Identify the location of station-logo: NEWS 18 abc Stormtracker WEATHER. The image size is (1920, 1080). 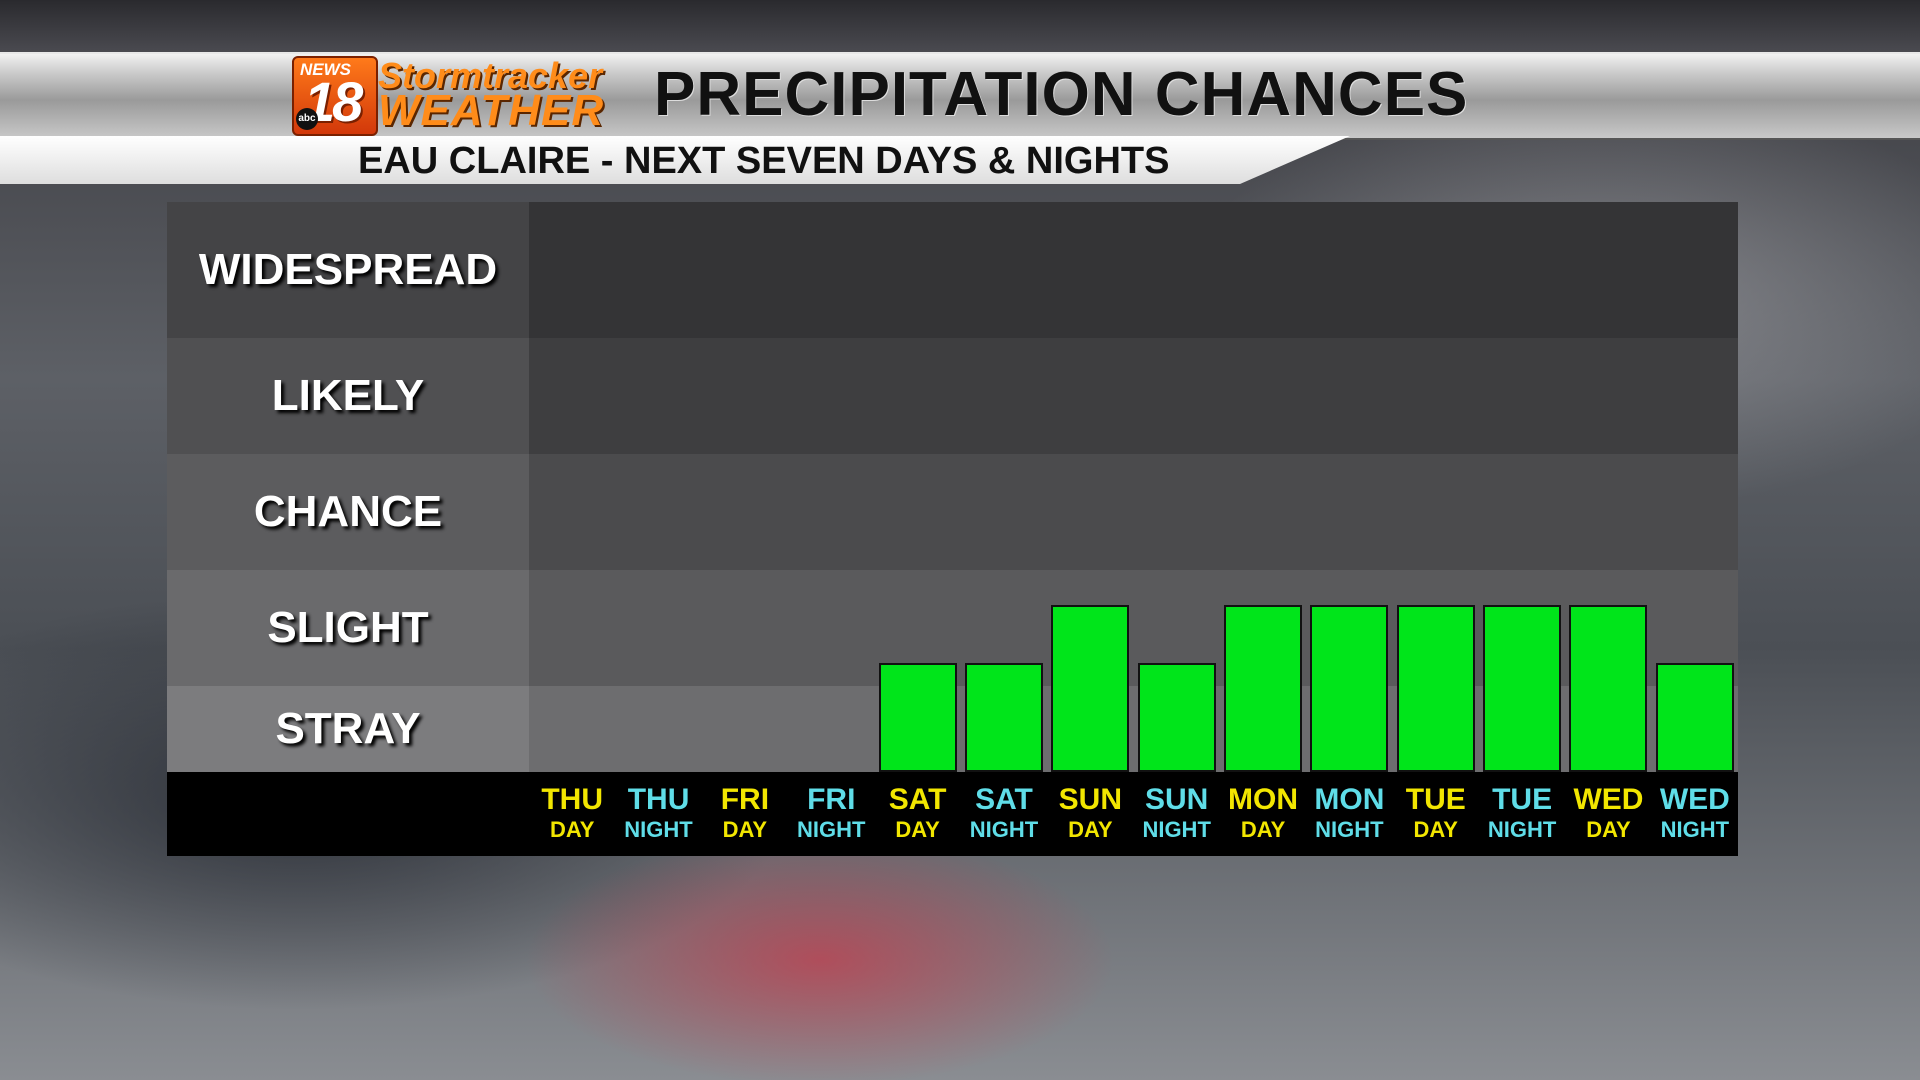
(466, 95).